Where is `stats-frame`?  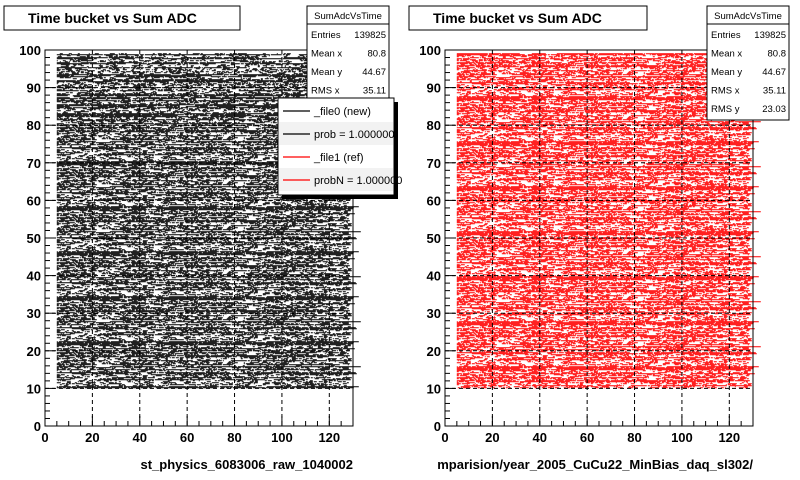 stats-frame is located at coordinates (748, 63).